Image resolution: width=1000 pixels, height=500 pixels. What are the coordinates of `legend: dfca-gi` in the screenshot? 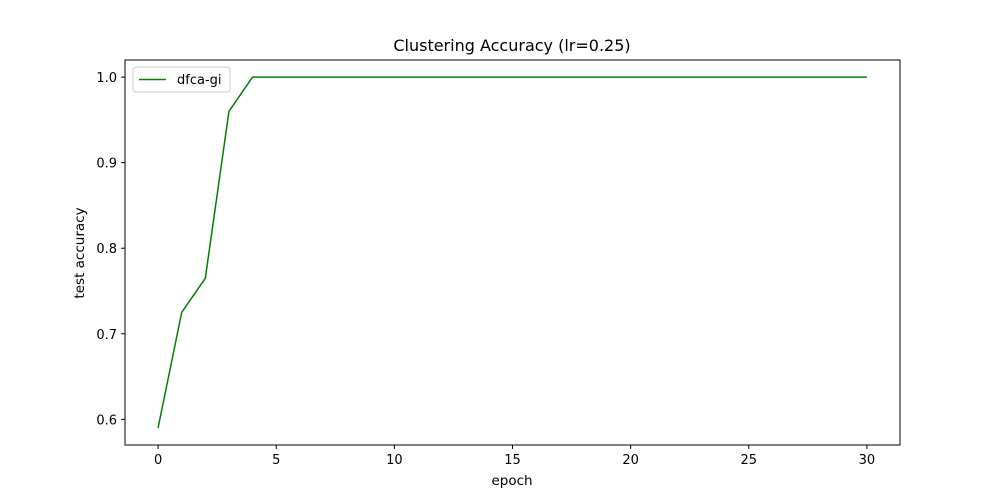 It's located at (181, 79).